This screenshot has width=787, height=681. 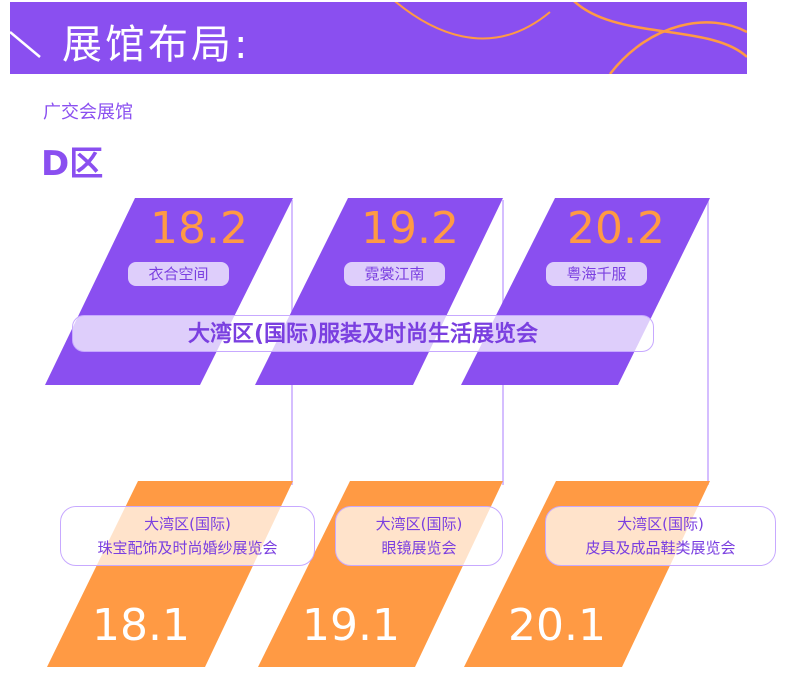 What do you see at coordinates (187, 548) in the screenshot?
I see `fair-card-line2: 珠宝配饰及时尚婚纱展览会` at bounding box center [187, 548].